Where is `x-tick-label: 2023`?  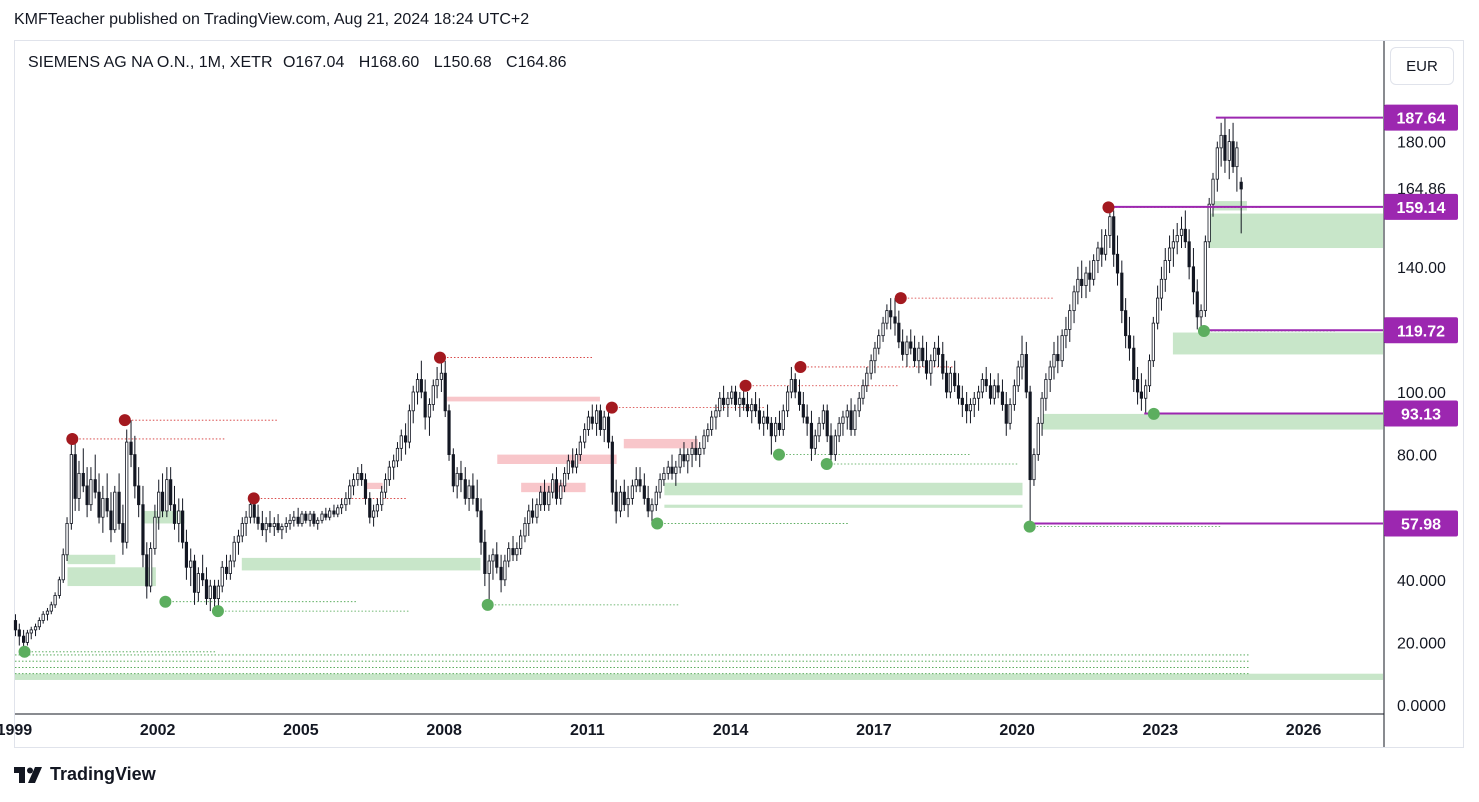 x-tick-label: 2023 is located at coordinates (1161, 730).